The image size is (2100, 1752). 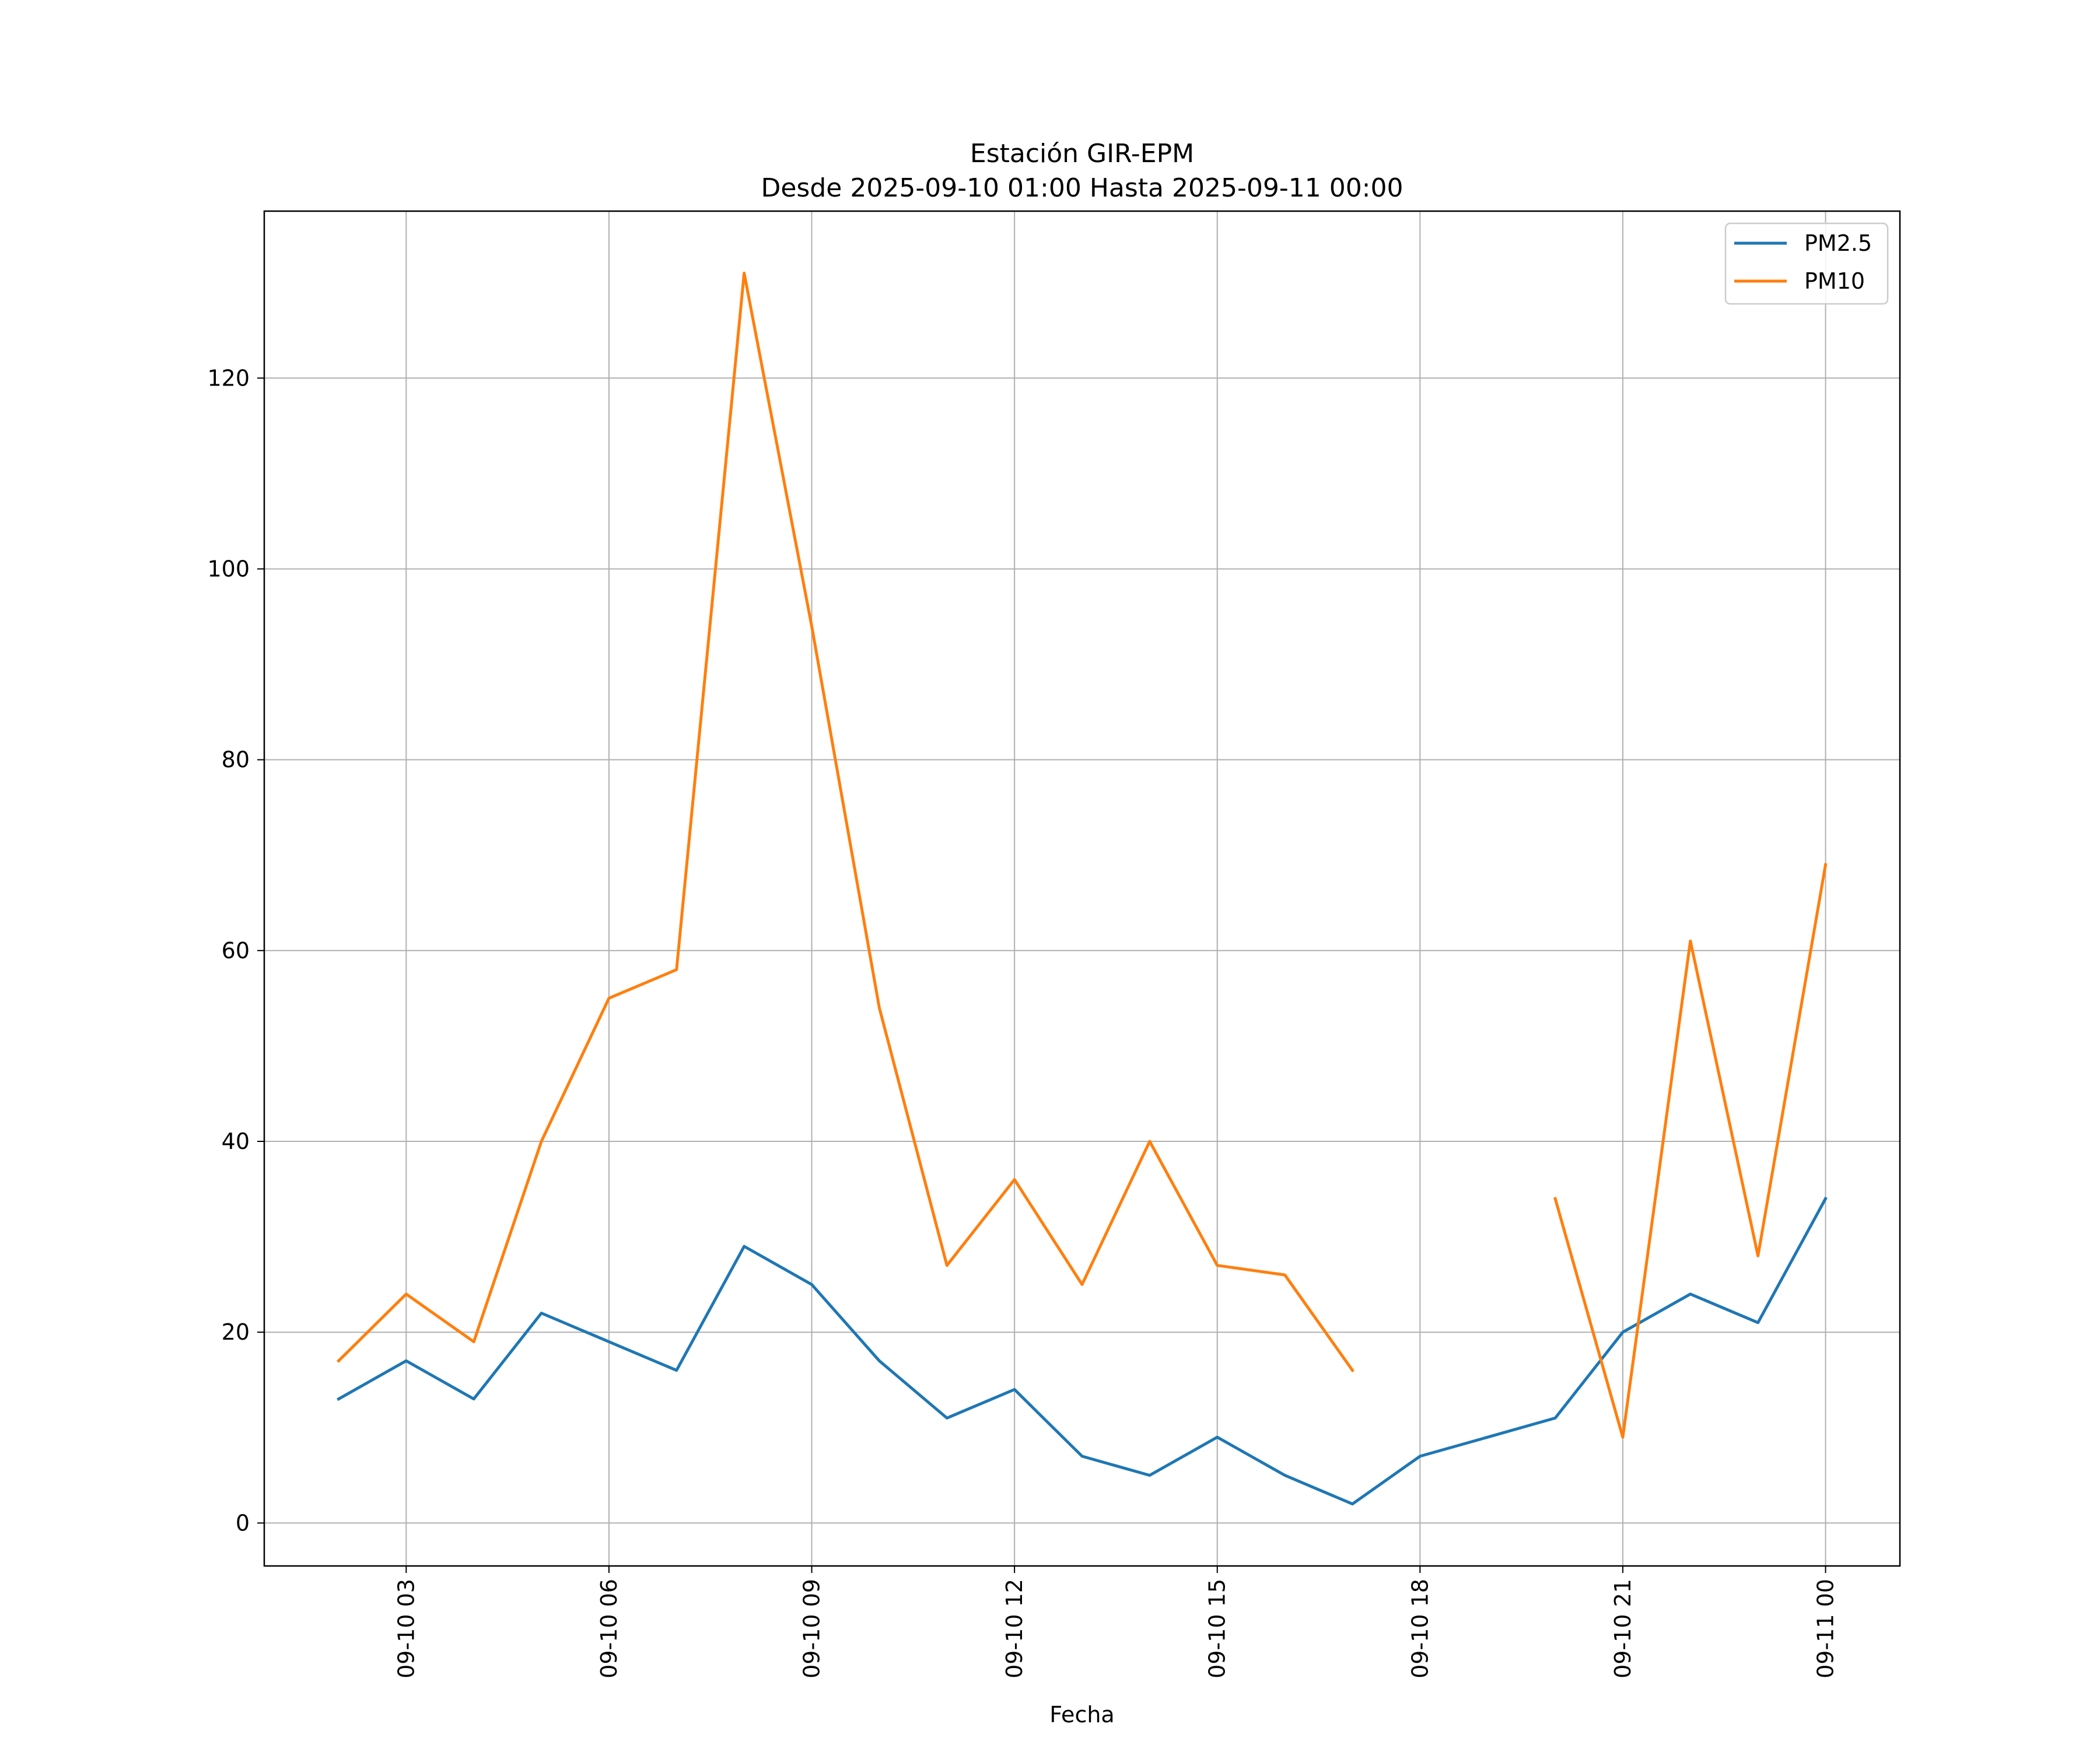 I want to click on chart-title: Estación GIR-EPM, so click(x=1082, y=154).